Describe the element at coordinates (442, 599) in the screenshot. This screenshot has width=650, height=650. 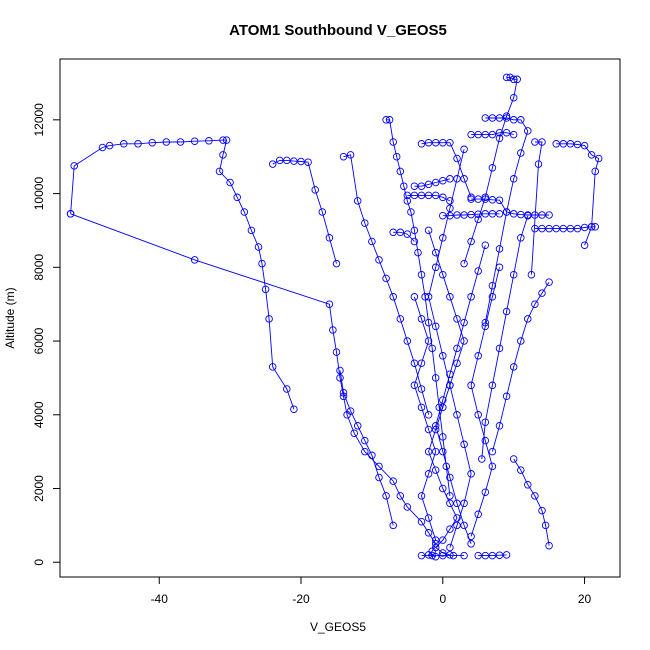
I see `x-tick-label: 0` at that location.